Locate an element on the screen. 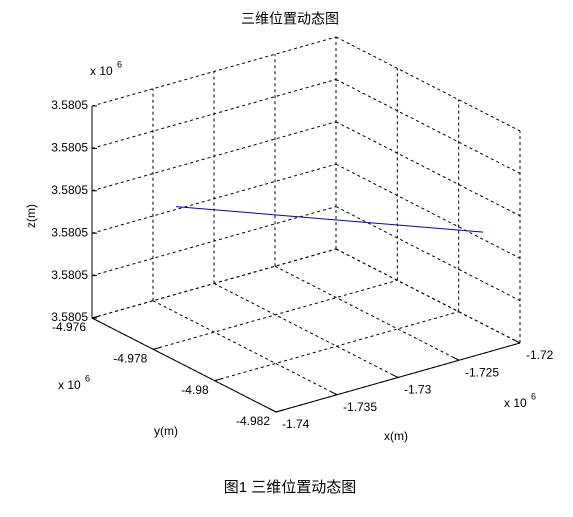 This screenshot has width=573, height=517. x-tick-label: -1.74 is located at coordinates (296, 424).